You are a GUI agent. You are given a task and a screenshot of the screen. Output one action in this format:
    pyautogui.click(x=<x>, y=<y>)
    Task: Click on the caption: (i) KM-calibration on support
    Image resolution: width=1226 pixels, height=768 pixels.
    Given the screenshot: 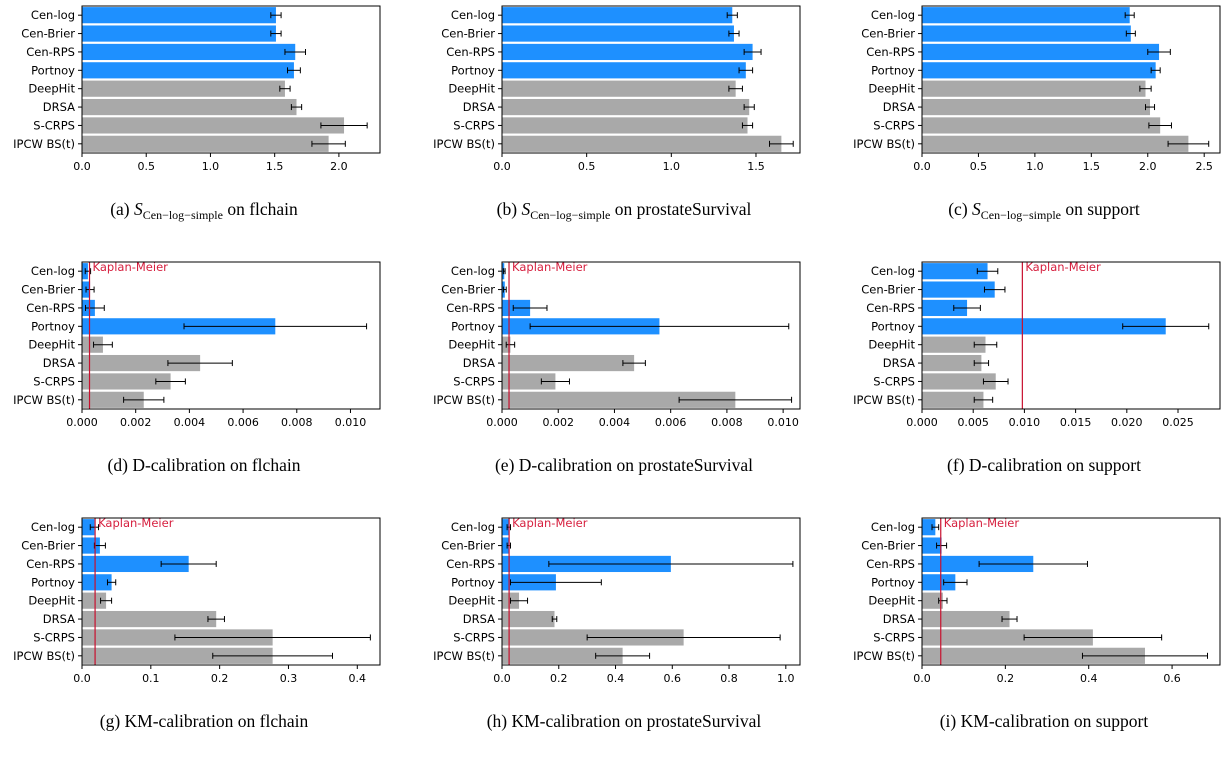 What is the action you would take?
    pyautogui.click(x=1033, y=721)
    